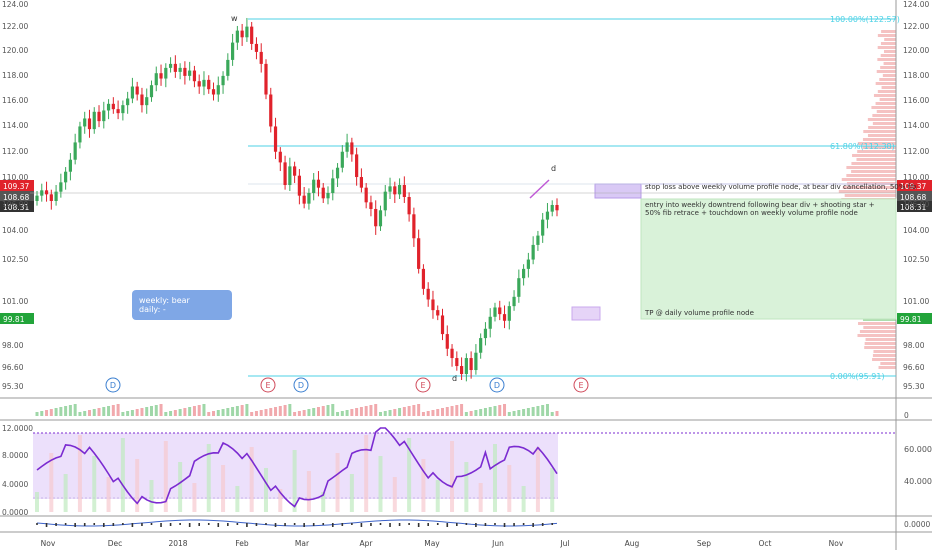 The height and width of the screenshot is (550, 932). Describe the element at coordinates (15, 50) in the screenshot. I see `price-tick-left: 120.00` at that location.